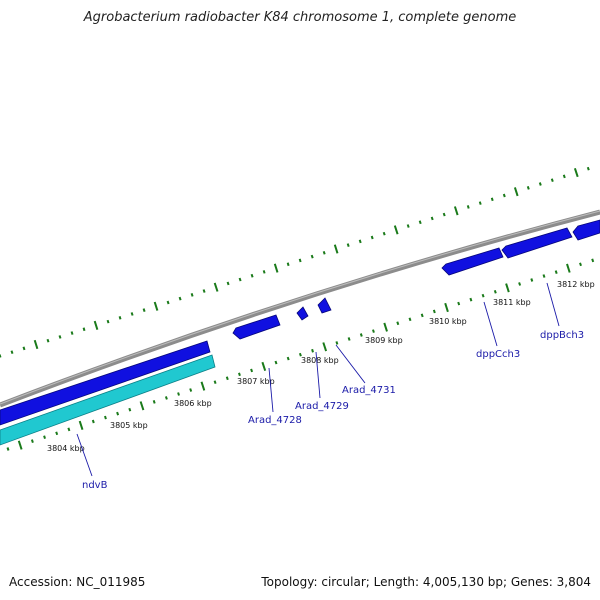 Image resolution: width=600 pixels, height=600 pixels. What do you see at coordinates (562, 335) in the screenshot?
I see `gene-label-dppBch3: dppBch3` at bounding box center [562, 335].